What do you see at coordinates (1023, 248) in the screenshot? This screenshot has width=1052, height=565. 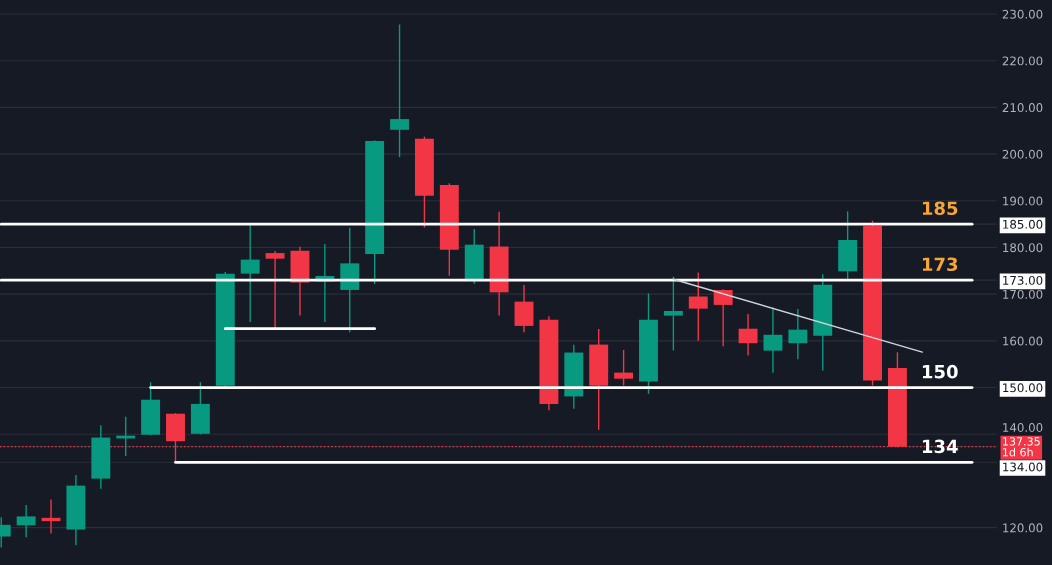 I see `y-tick-label: 180.00` at bounding box center [1023, 248].